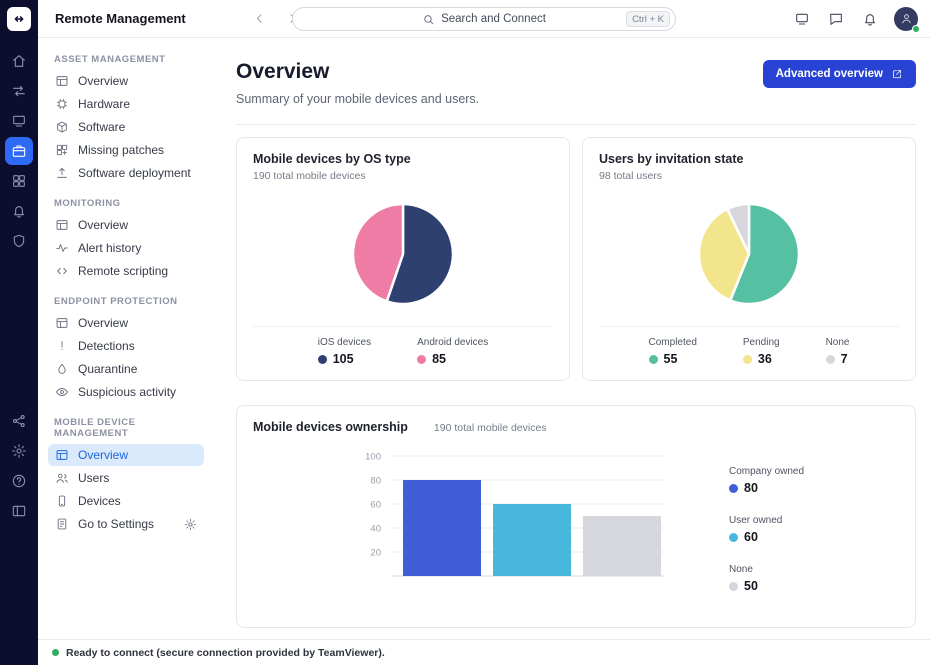  Describe the element at coordinates (126, 248) in the screenshot. I see `sidebar-item-alert-history: Alert history` at that location.